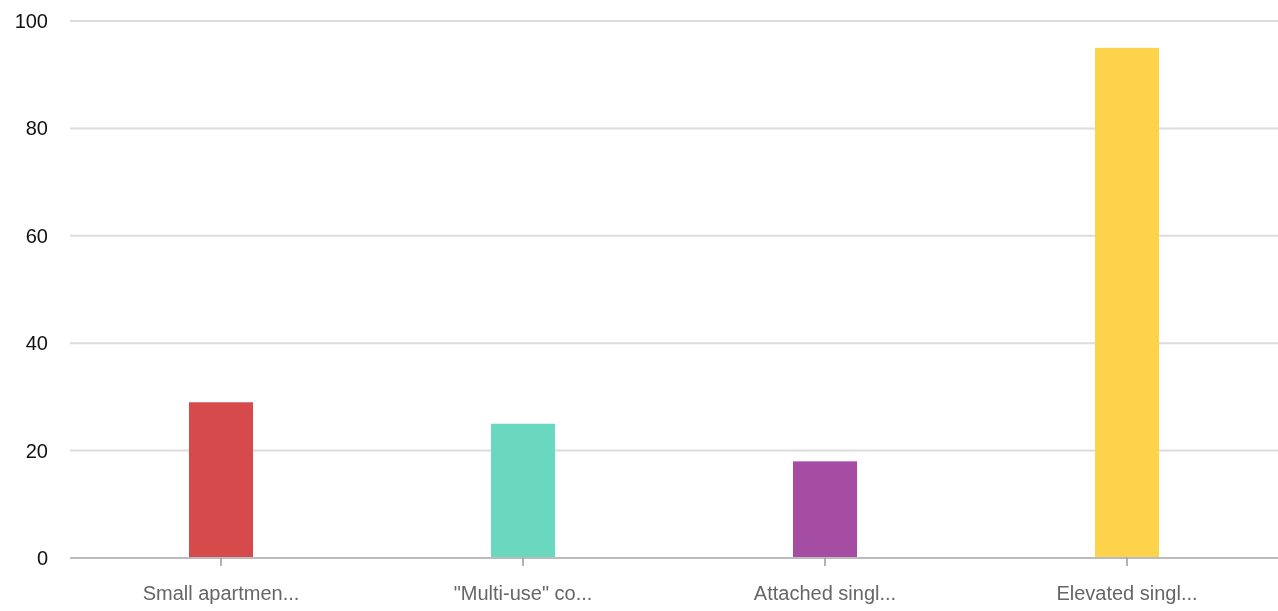 The image size is (1278, 611). Describe the element at coordinates (42, 558) in the screenshot. I see `y-tick-label: 0` at that location.